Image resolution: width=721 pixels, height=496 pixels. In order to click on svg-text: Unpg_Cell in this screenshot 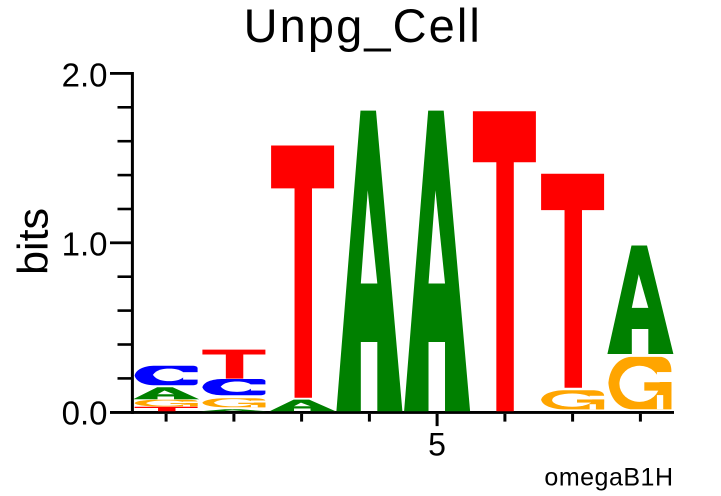, I will do `click(363, 26)`.